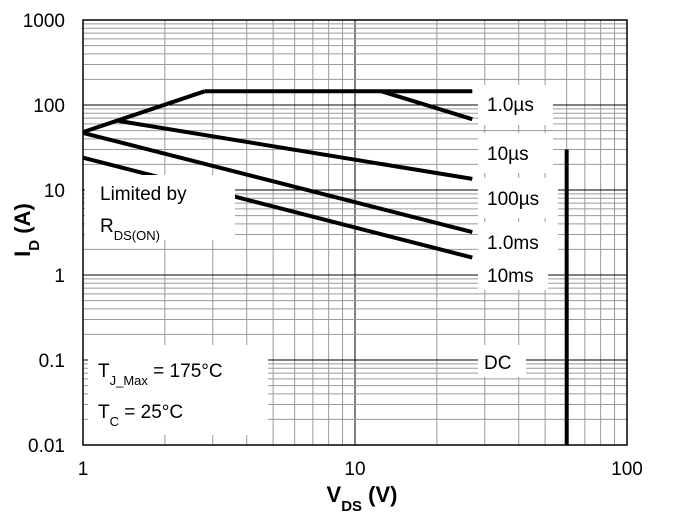 The width and height of the screenshot is (676, 515). Describe the element at coordinates (362, 498) in the screenshot. I see `x-axis-title: VDS (V)` at that location.